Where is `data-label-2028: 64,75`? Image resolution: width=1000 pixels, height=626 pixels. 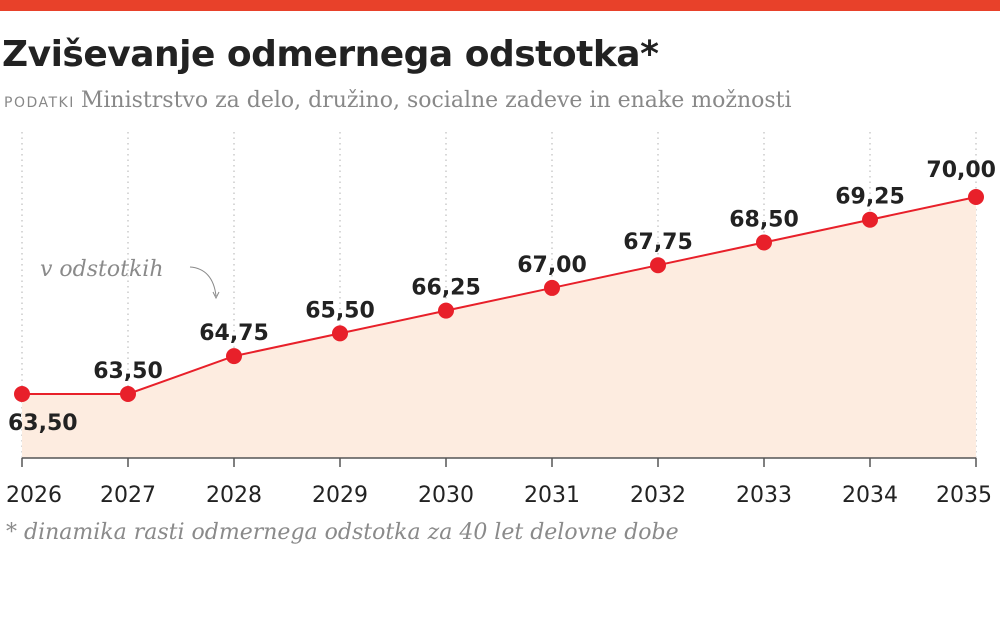
data-label-2028: 64,75 is located at coordinates (234, 333).